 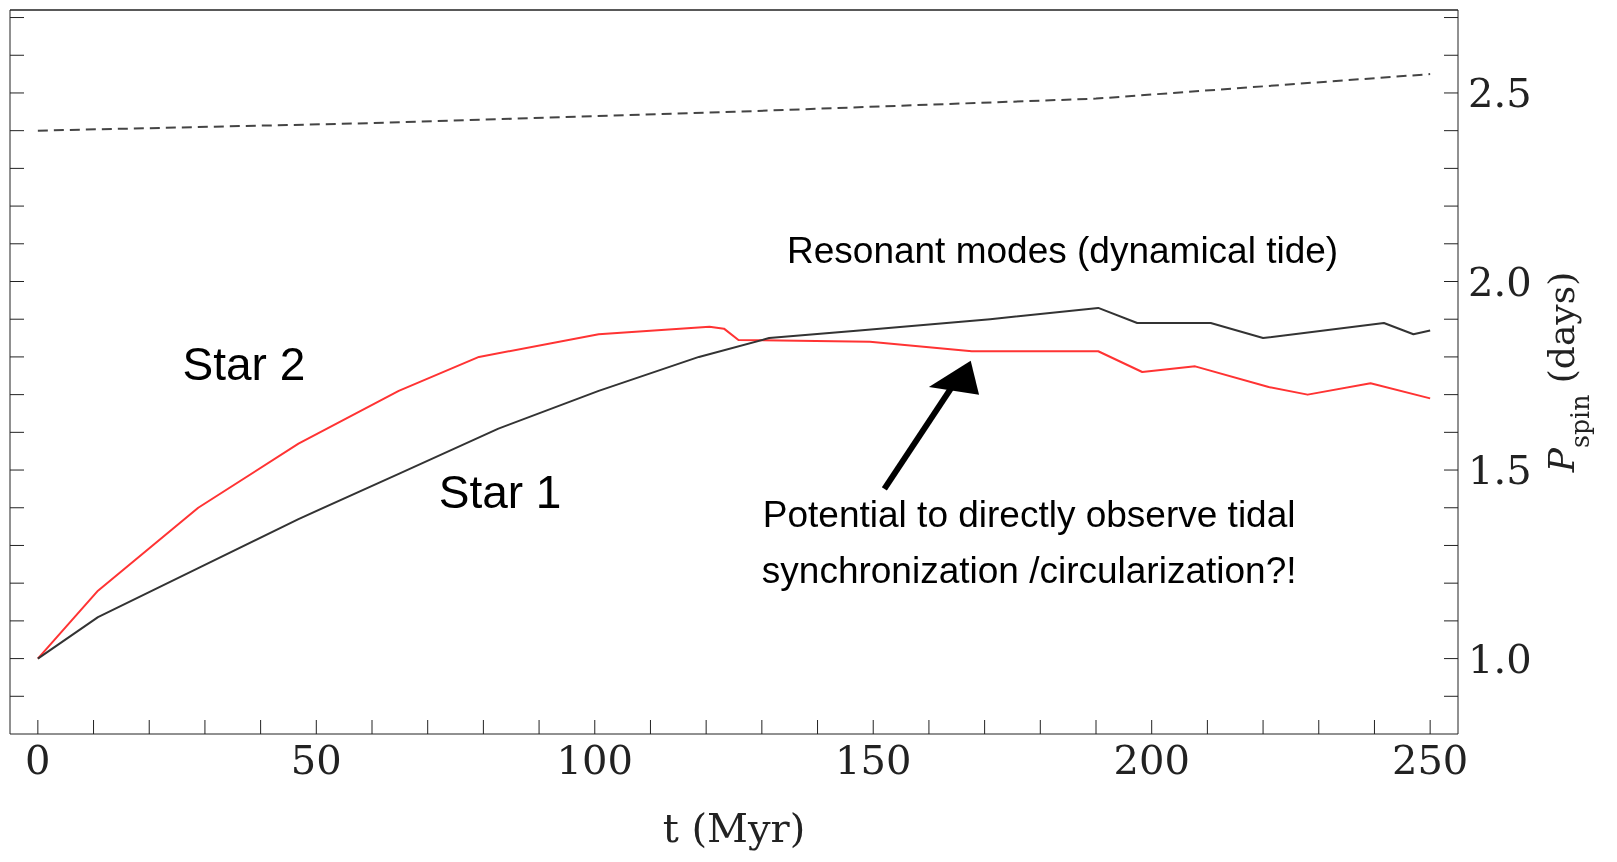 I want to click on y-tick-label: 2.0, so click(x=1500, y=281).